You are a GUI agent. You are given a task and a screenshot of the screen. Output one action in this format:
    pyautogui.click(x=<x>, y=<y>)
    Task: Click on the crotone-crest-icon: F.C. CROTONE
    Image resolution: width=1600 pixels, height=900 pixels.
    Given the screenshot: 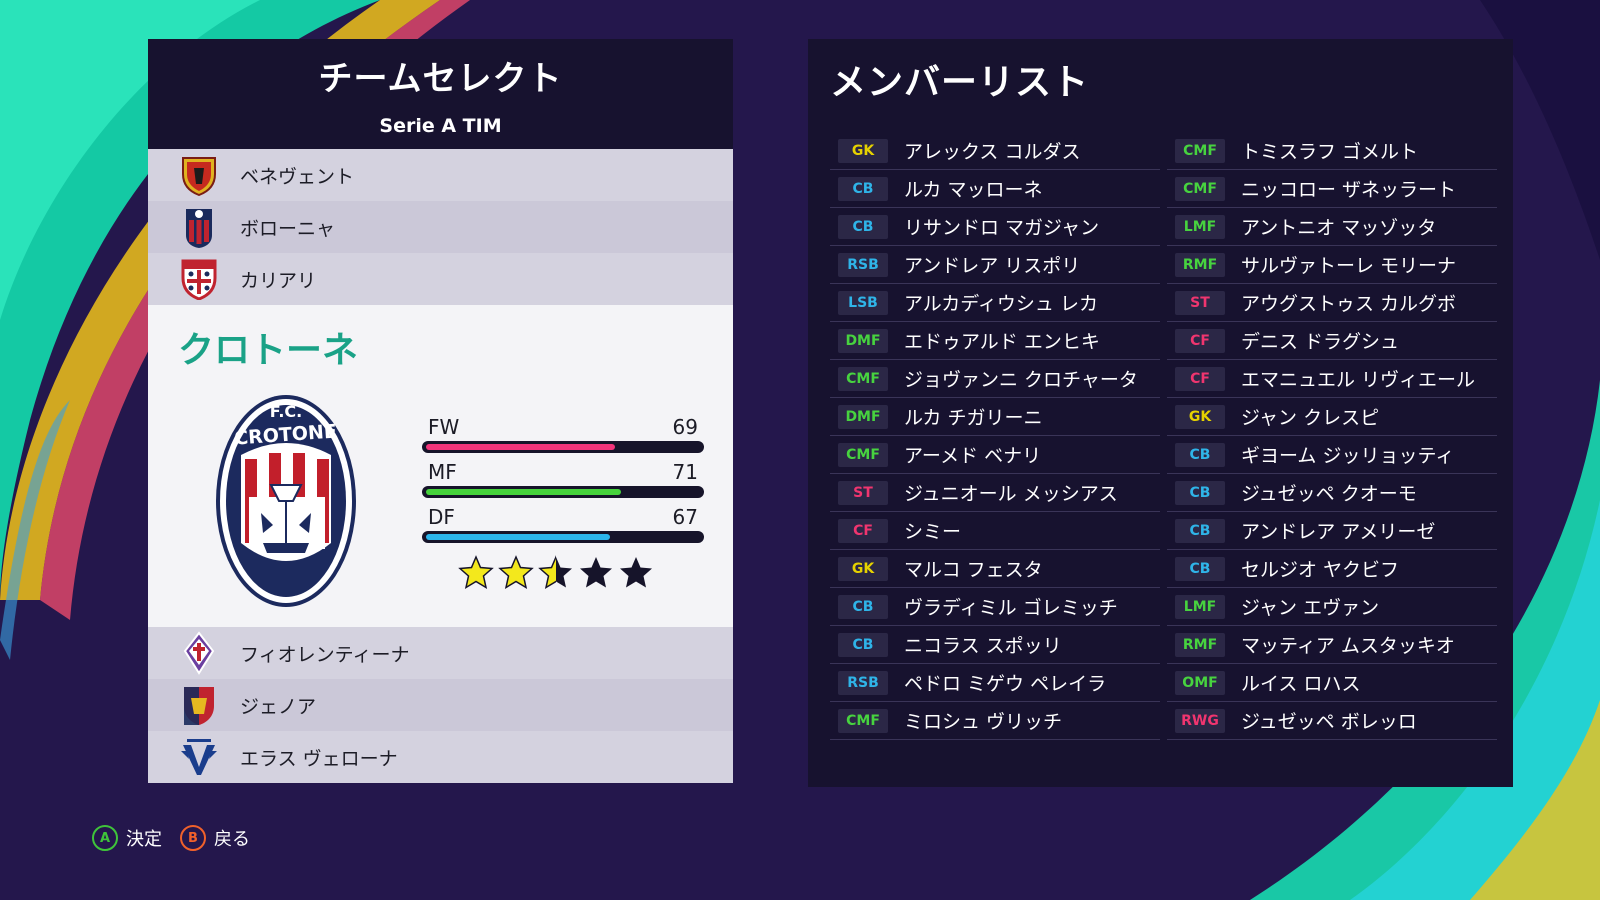 What is the action you would take?
    pyautogui.click(x=286, y=503)
    